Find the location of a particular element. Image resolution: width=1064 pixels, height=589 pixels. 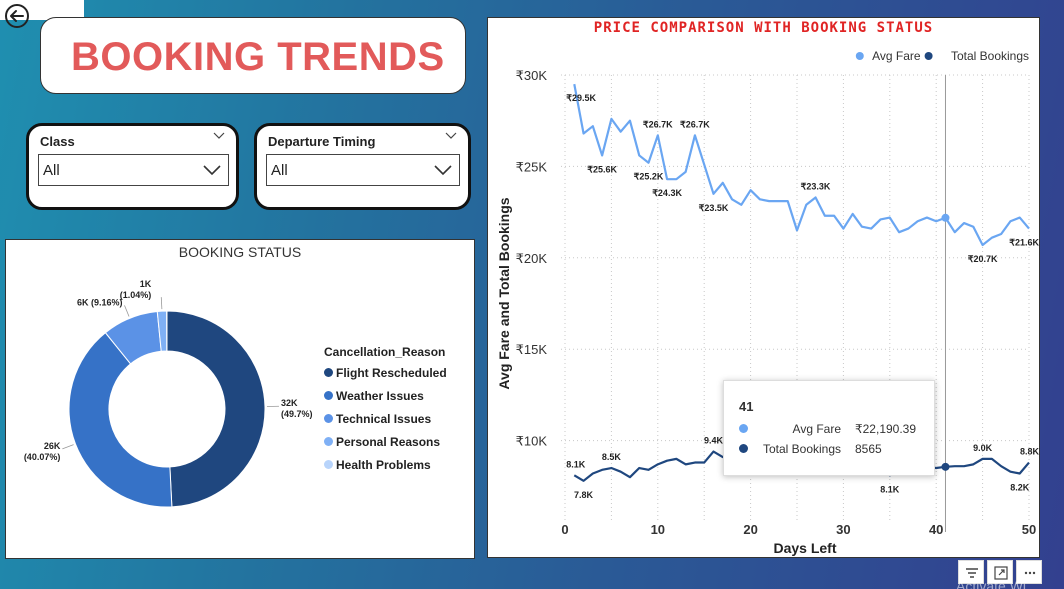

more-icon is located at coordinates (1030, 573).